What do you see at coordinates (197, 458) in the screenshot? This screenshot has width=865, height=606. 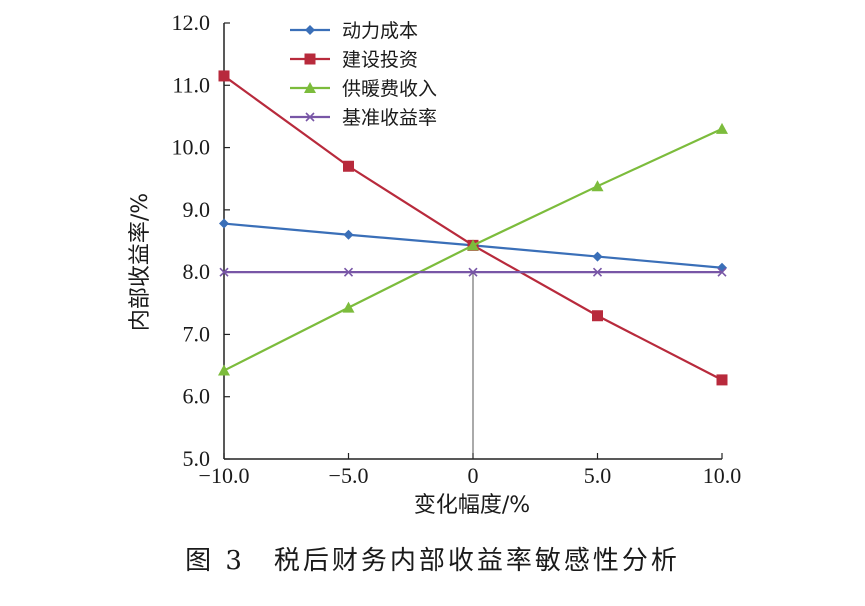 I see `y-tick-label: 5.0` at bounding box center [197, 458].